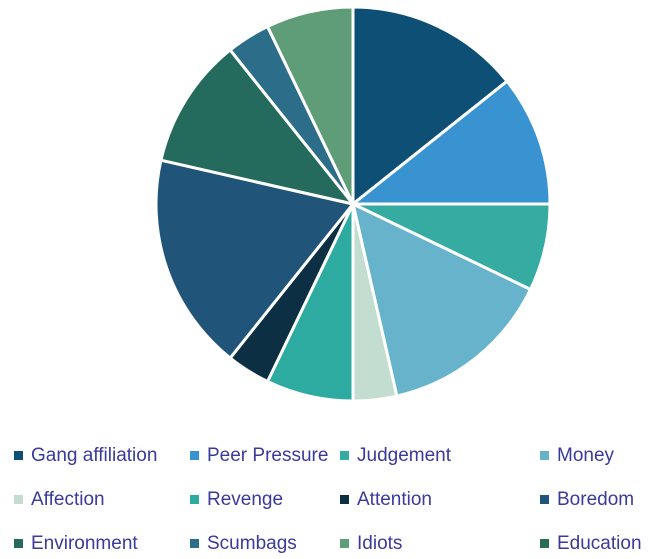 This screenshot has width=656, height=559. I want to click on legend-label: Boredom, so click(595, 499).